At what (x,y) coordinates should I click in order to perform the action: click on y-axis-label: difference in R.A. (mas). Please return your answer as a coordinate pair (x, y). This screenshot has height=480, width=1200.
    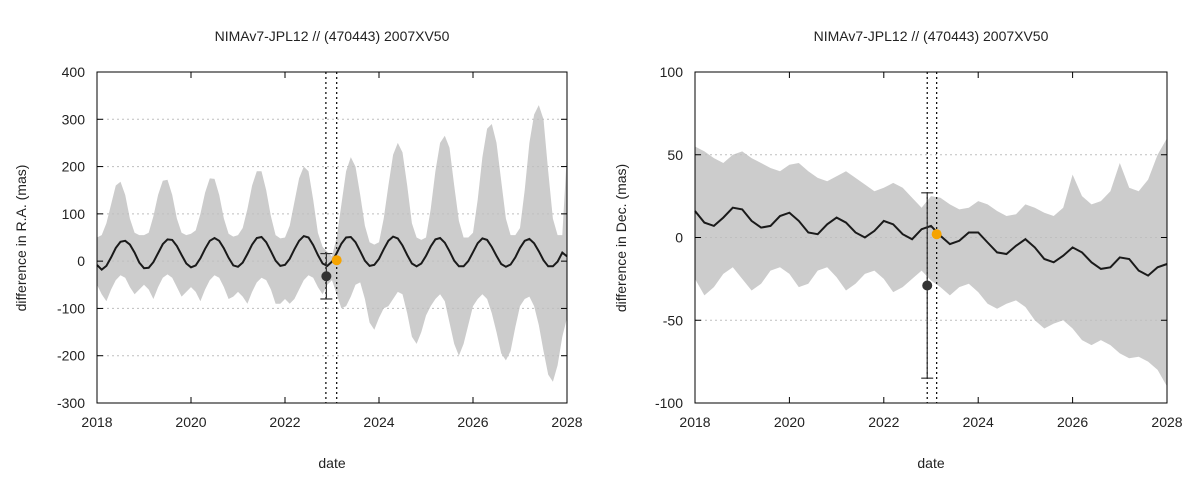
    Looking at the image, I should click on (21, 238).